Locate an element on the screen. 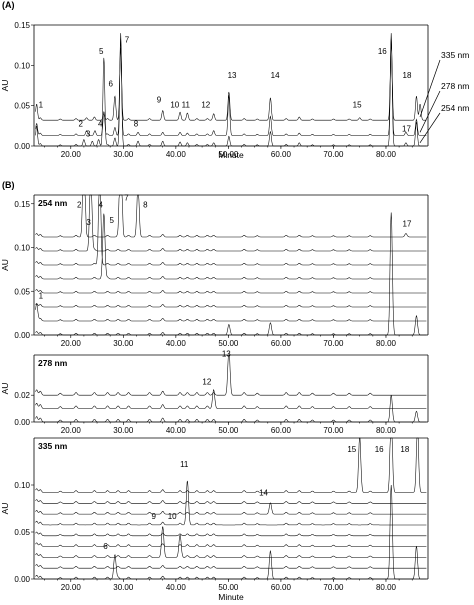 Image resolution: width=474 pixels, height=605 pixels. peak-label: 3 is located at coordinates (88, 133).